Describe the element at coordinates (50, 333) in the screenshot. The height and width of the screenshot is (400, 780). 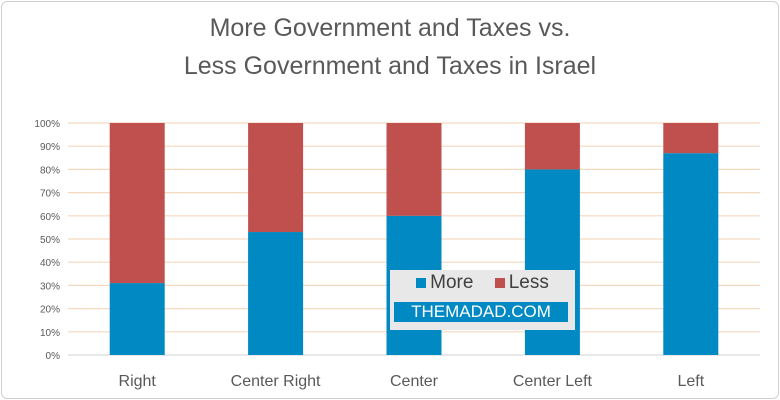
I see `y-tick-label: 10%` at that location.